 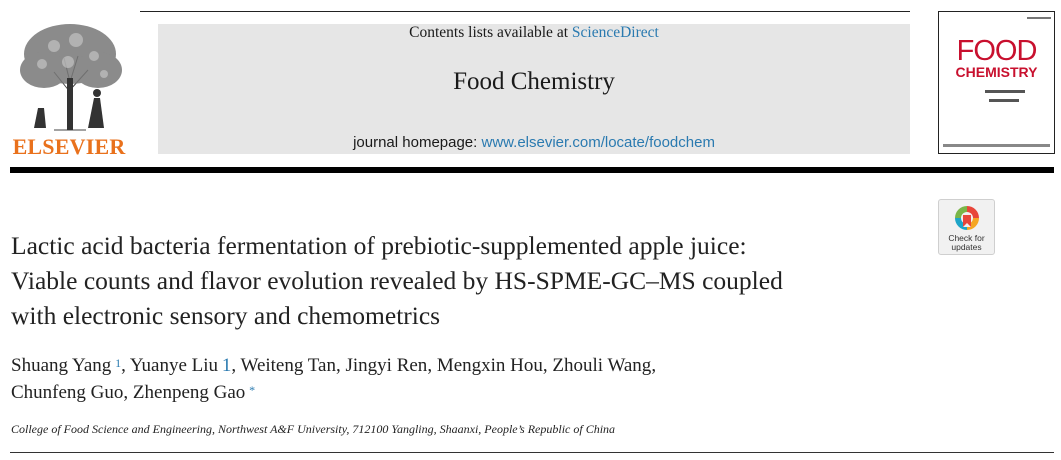 What do you see at coordinates (67, 392) in the screenshot?
I see `author-name: Chunfeng Guo` at bounding box center [67, 392].